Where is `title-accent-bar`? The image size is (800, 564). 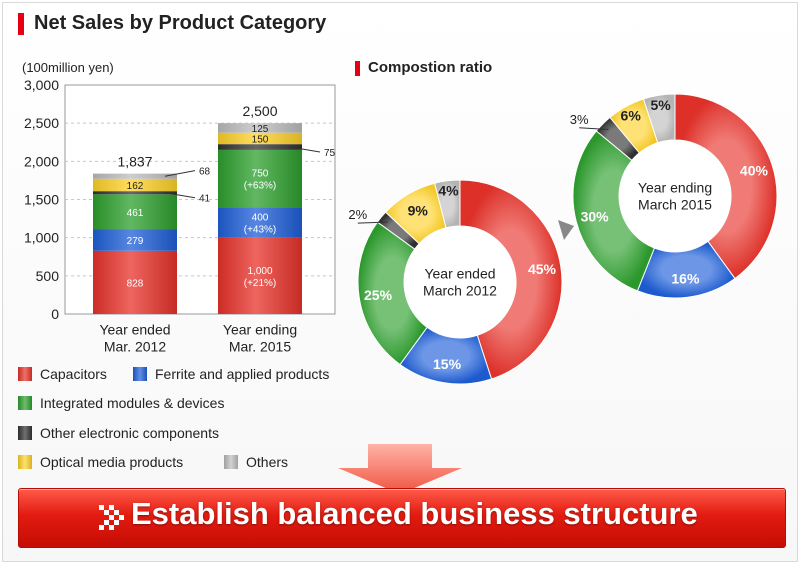 title-accent-bar is located at coordinates (21, 24).